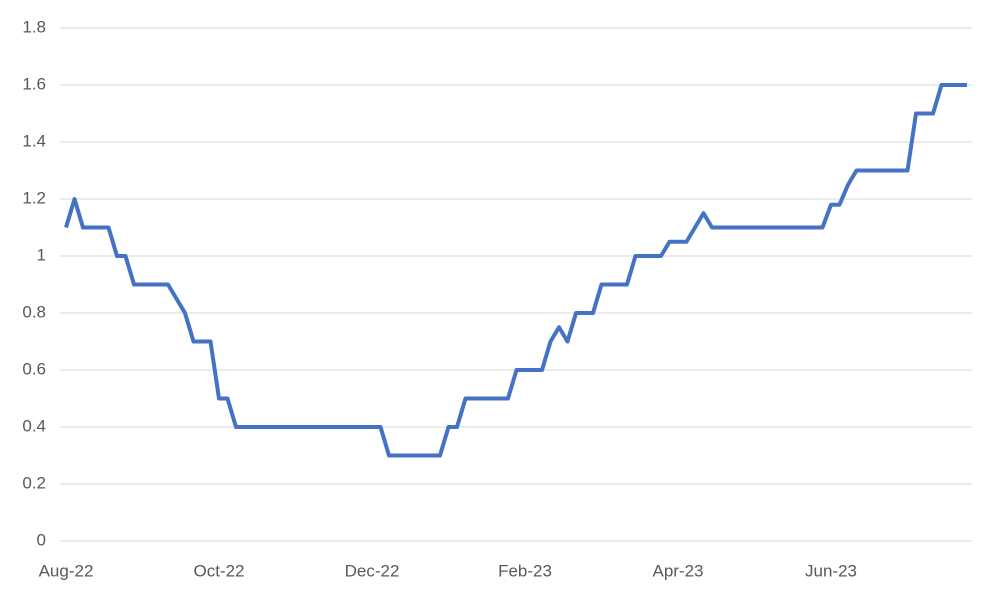 This screenshot has height=600, width=1000. I want to click on y-tick-label: 1.8, so click(34, 26).